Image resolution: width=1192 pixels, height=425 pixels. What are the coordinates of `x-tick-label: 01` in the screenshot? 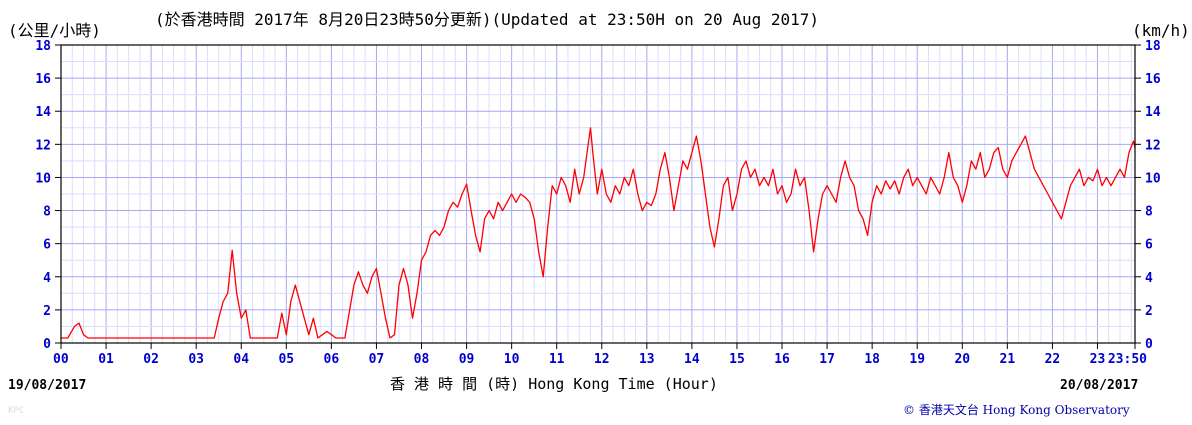 It's located at (106, 359).